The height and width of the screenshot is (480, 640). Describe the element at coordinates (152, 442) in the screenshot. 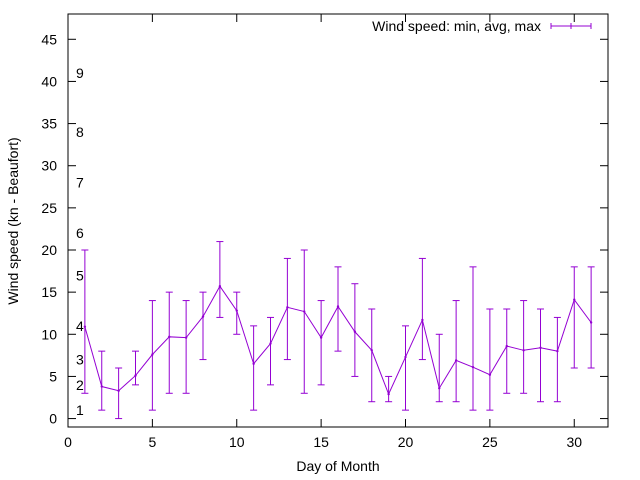

I see `x-tick-label: 5` at that location.